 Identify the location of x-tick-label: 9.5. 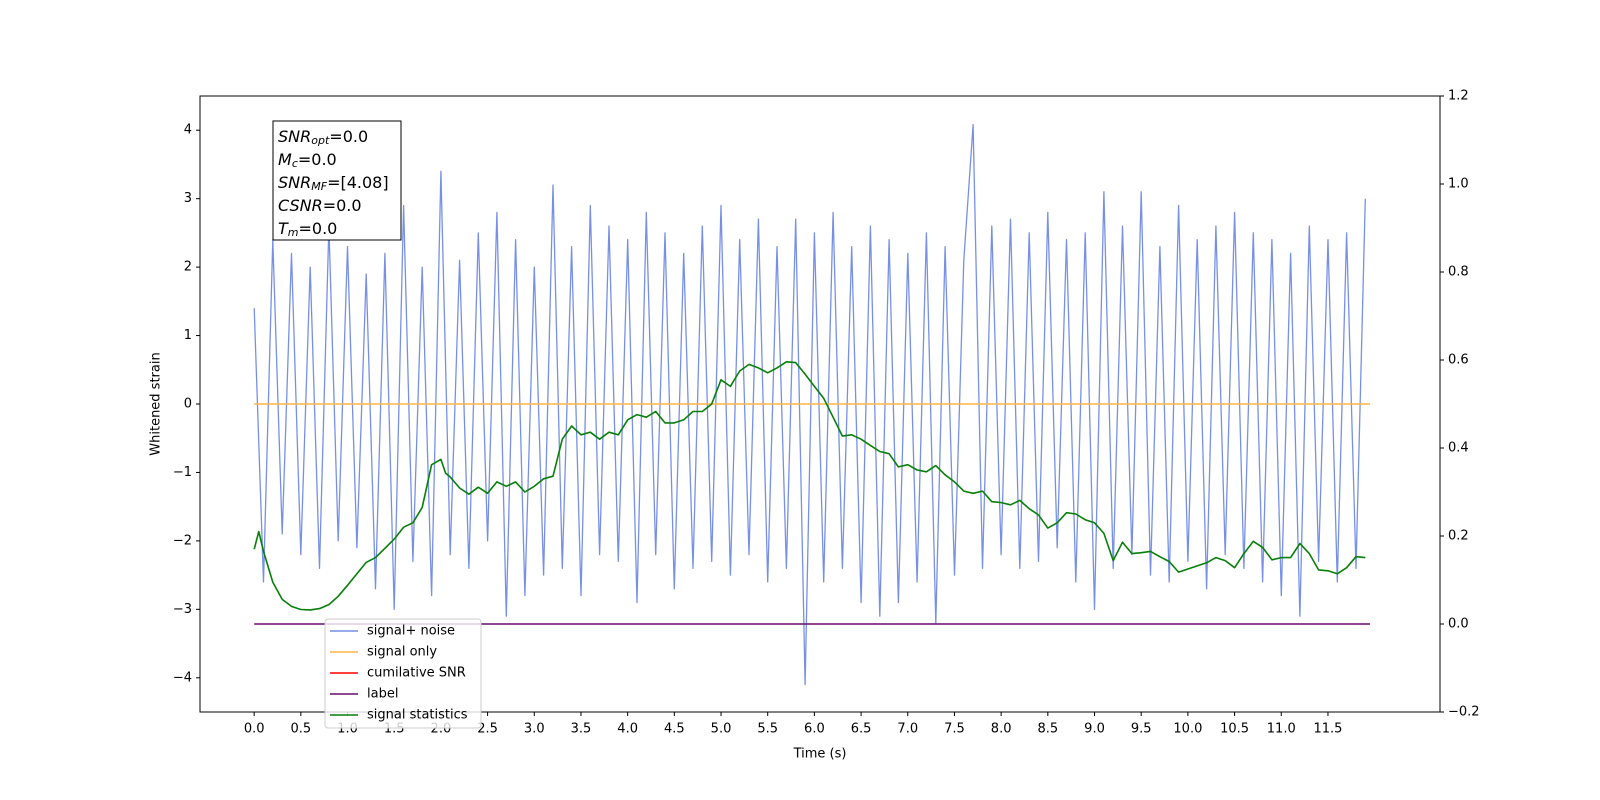
(1141, 729).